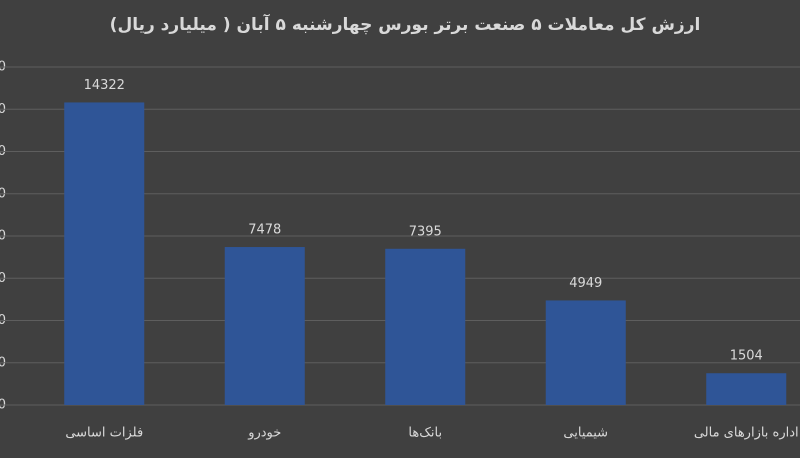  I want to click on x-tick-label: خودرو, so click(264, 433).